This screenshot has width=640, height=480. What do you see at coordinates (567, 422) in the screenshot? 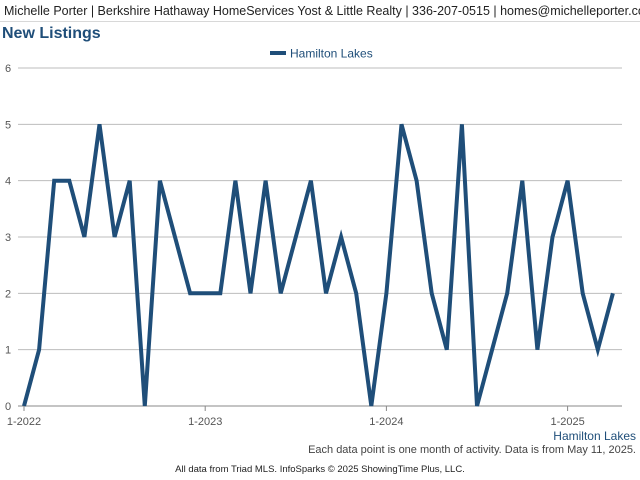
I see `x-tick-label: 1-2025` at bounding box center [567, 422].